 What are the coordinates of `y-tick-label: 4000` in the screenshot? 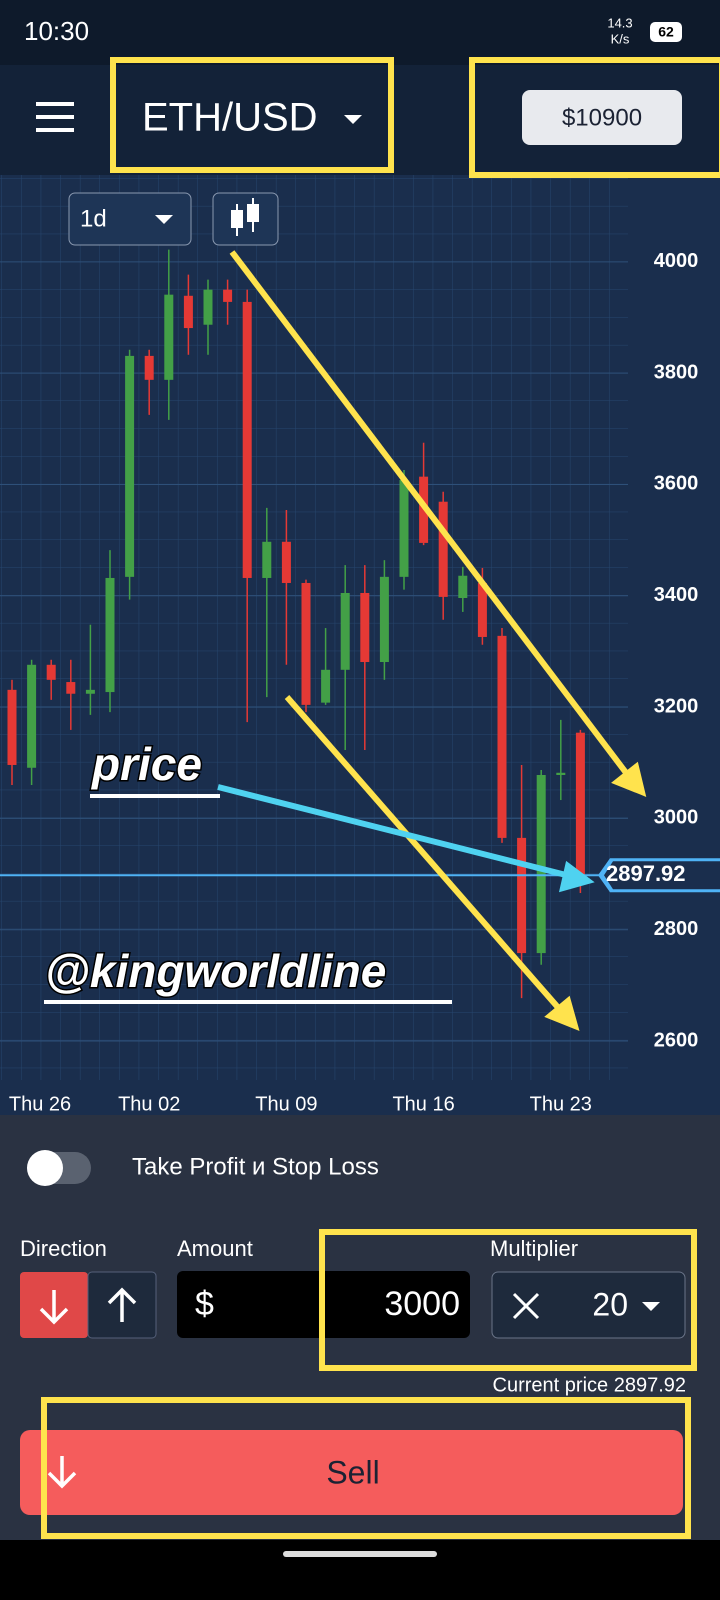 It's located at (676, 261).